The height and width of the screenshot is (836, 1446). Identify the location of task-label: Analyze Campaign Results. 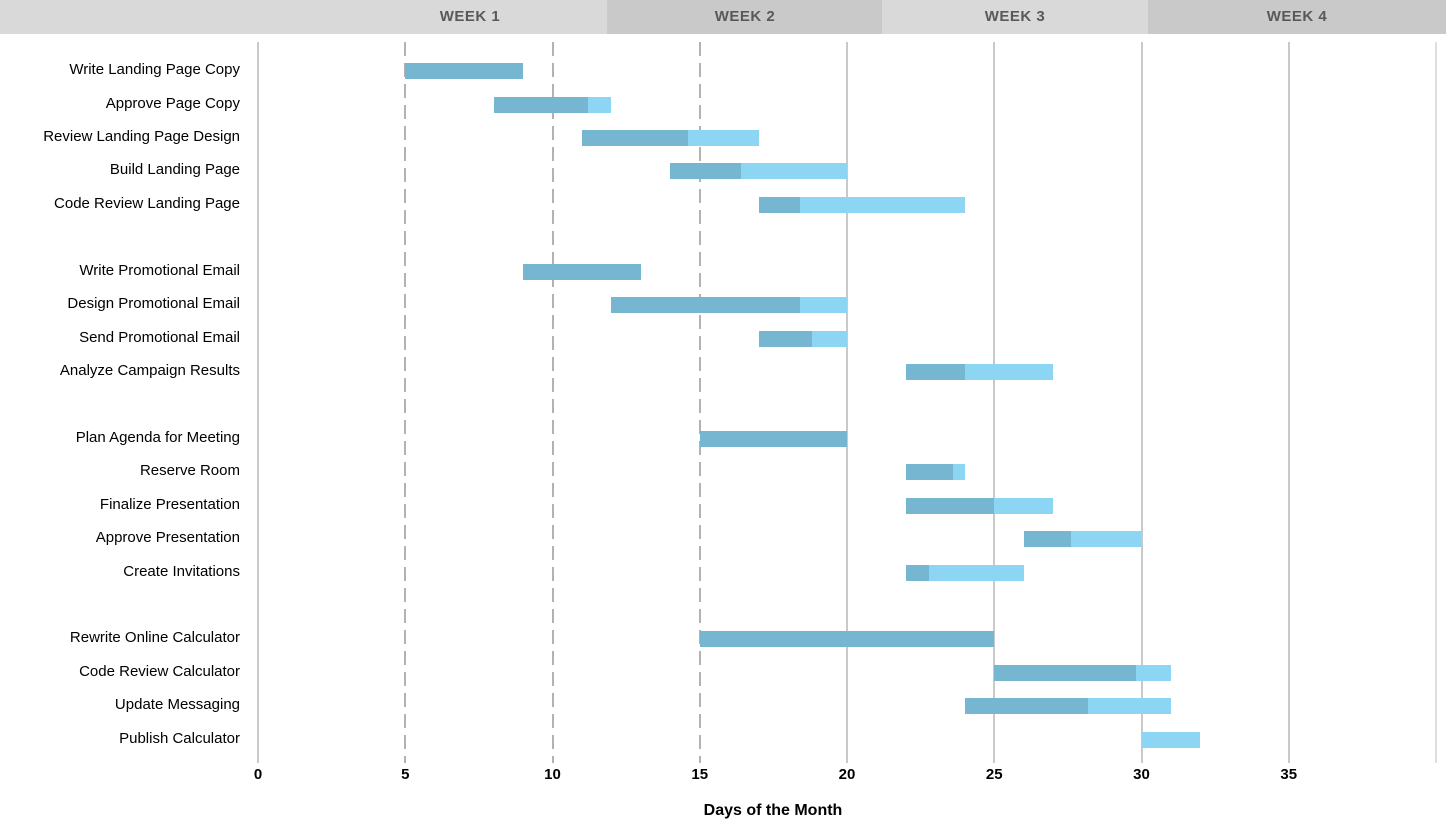
(149, 370).